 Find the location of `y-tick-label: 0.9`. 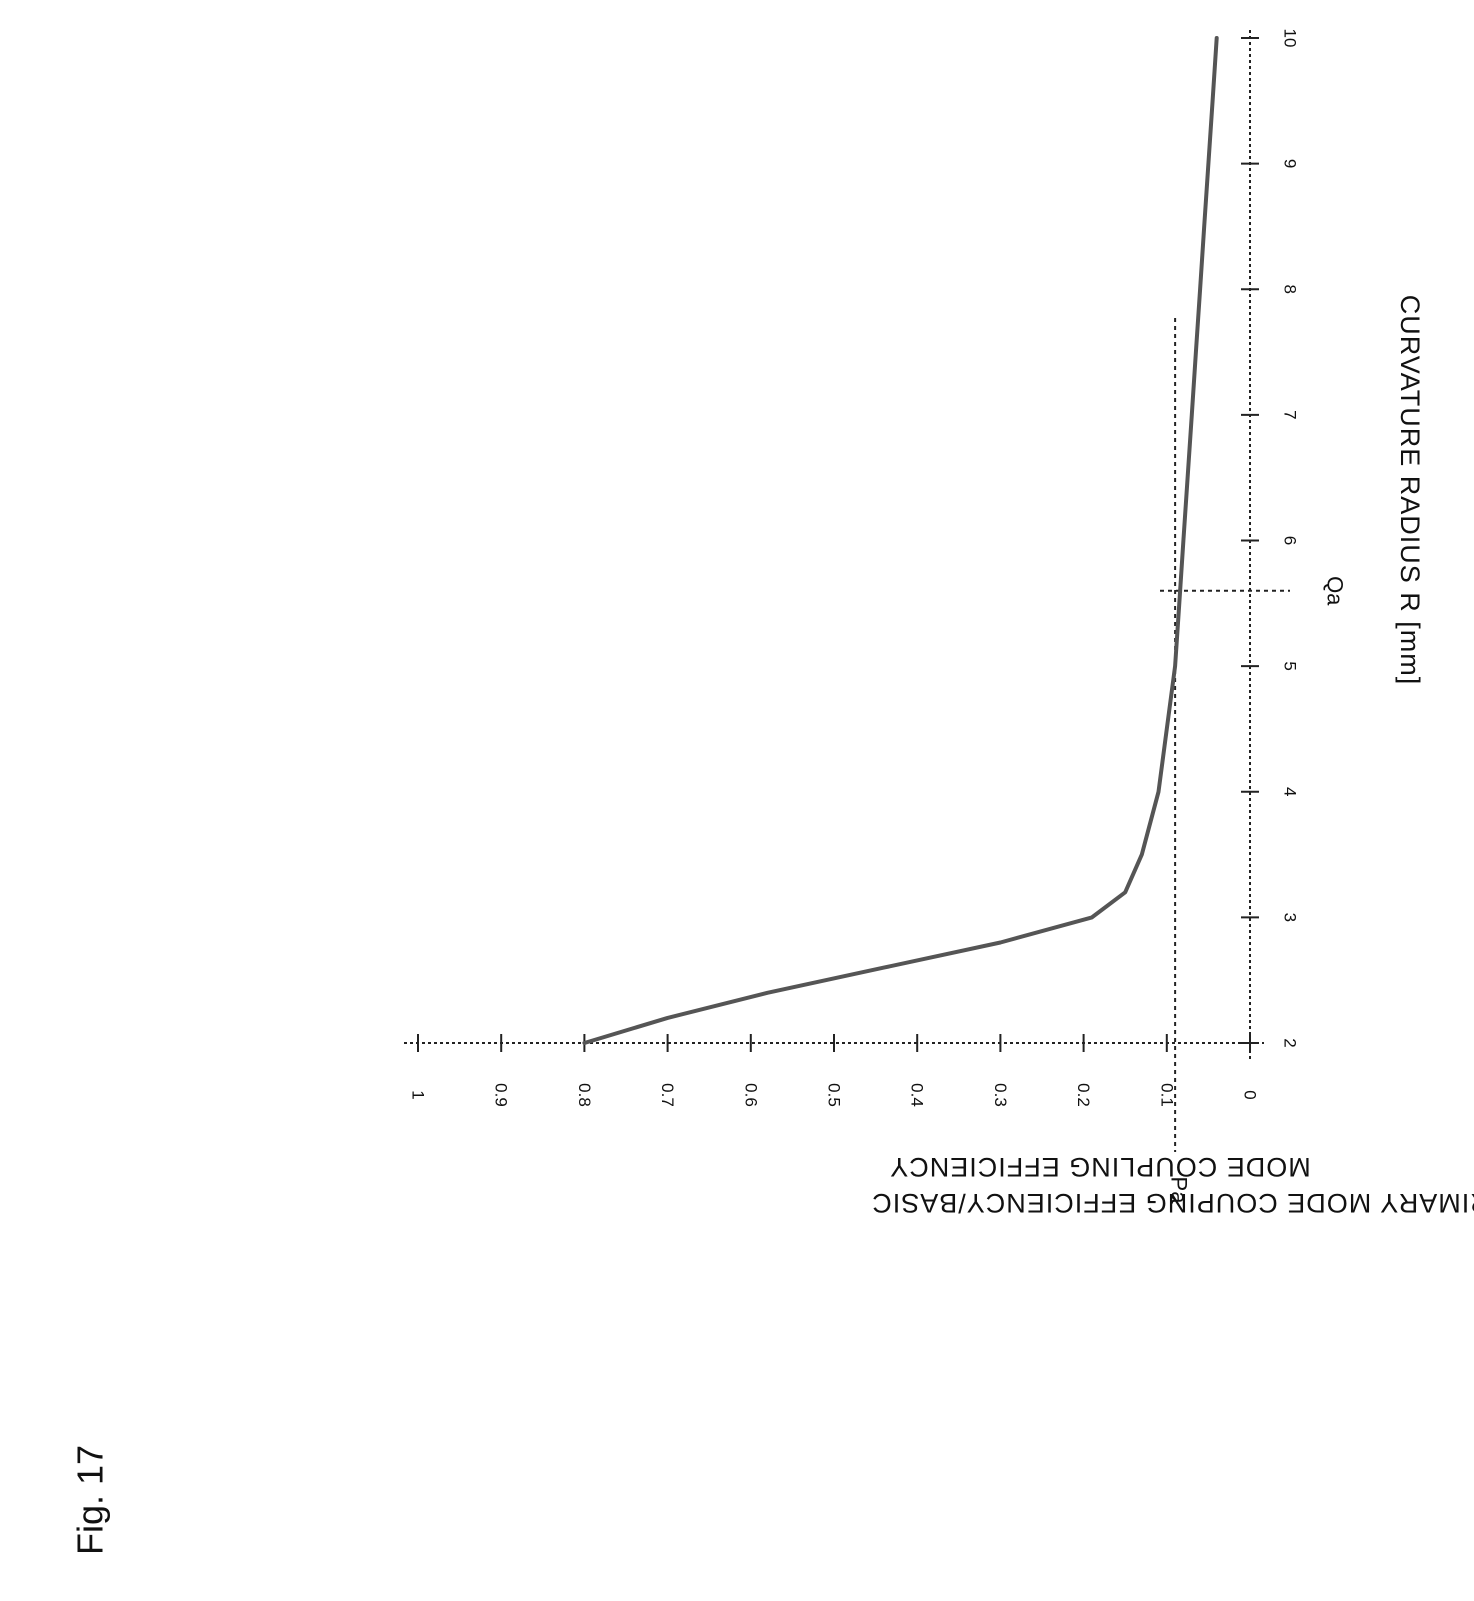

y-tick-label: 0.9 is located at coordinates (501, 1095).